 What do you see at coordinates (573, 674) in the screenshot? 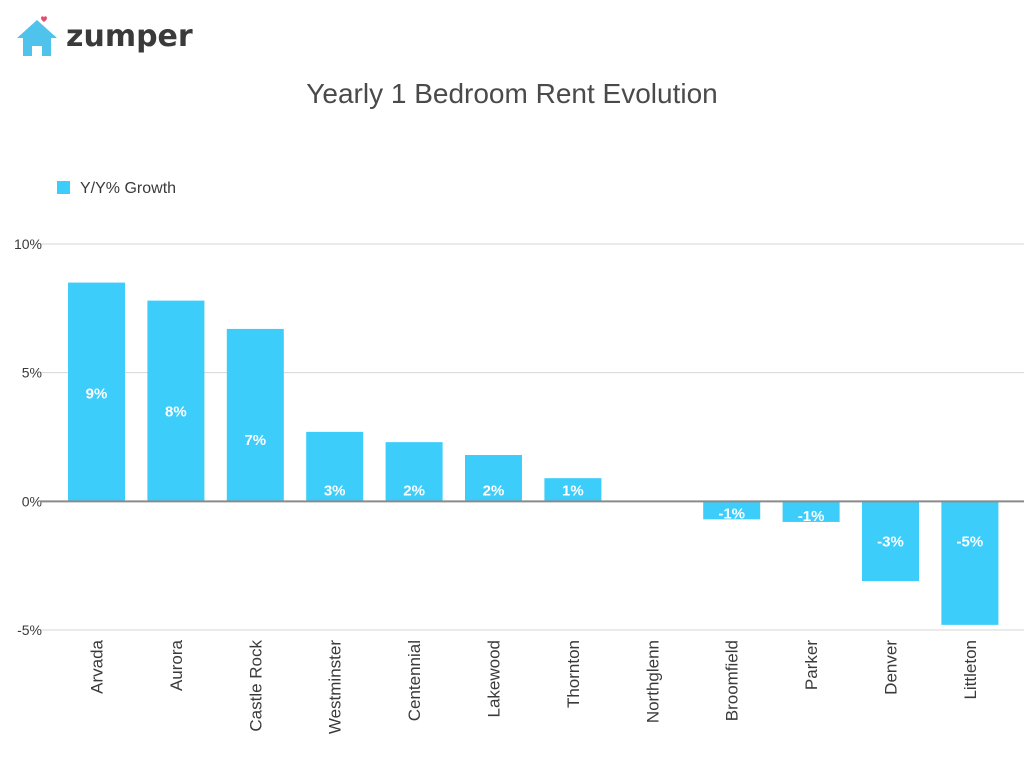
I see `x-category-label: Thornton` at bounding box center [573, 674].